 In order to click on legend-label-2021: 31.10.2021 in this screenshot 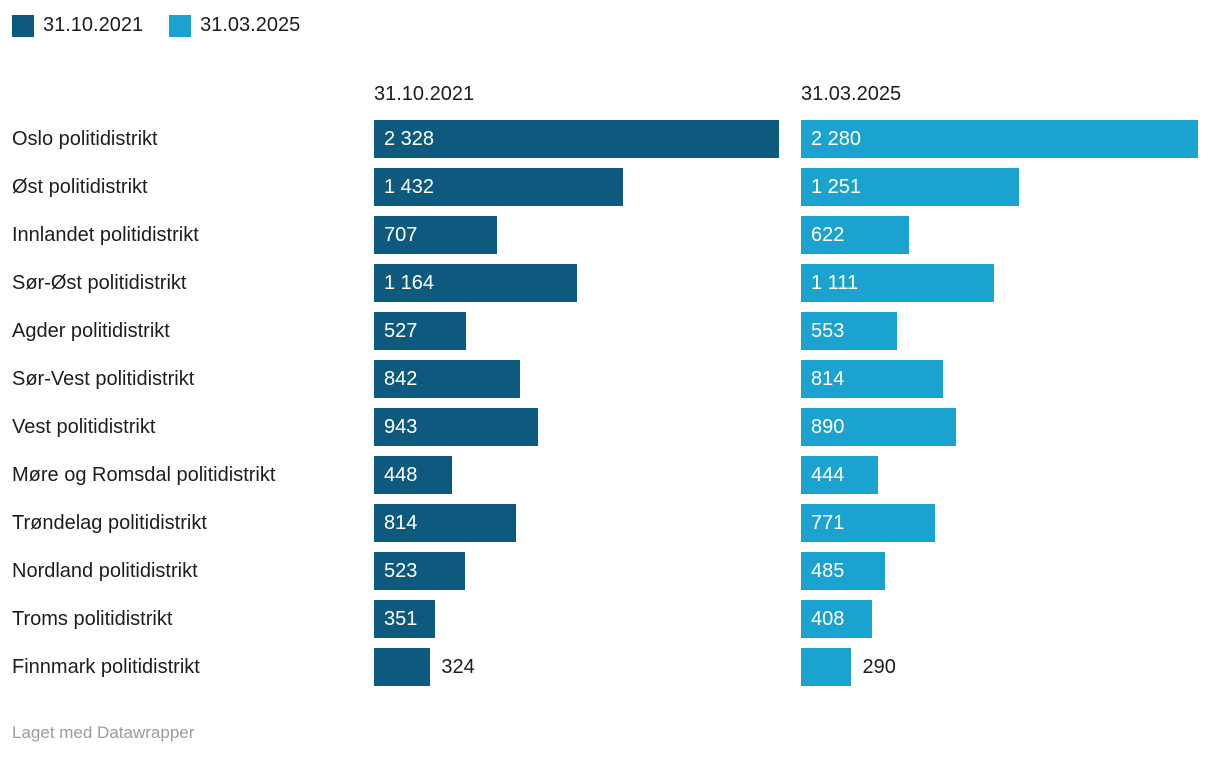, I will do `click(93, 25)`.